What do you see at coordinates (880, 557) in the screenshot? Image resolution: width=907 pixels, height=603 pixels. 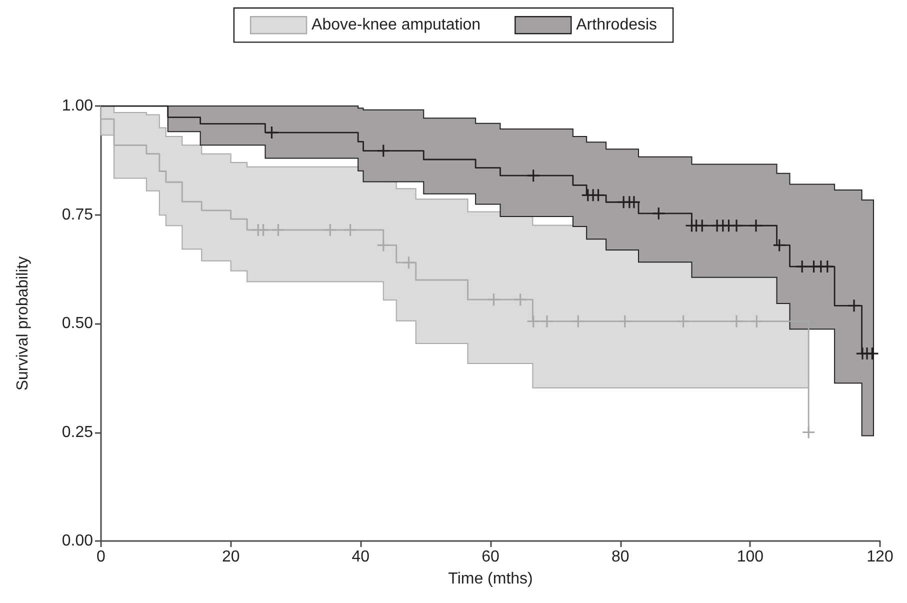 I see `x-tick-label: 120` at bounding box center [880, 557].